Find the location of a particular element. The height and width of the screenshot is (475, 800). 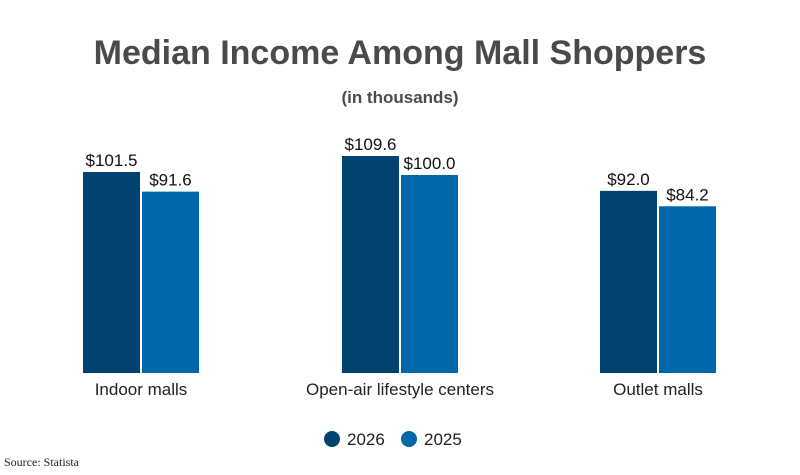

category-label-2: Outlet malls is located at coordinates (658, 389).